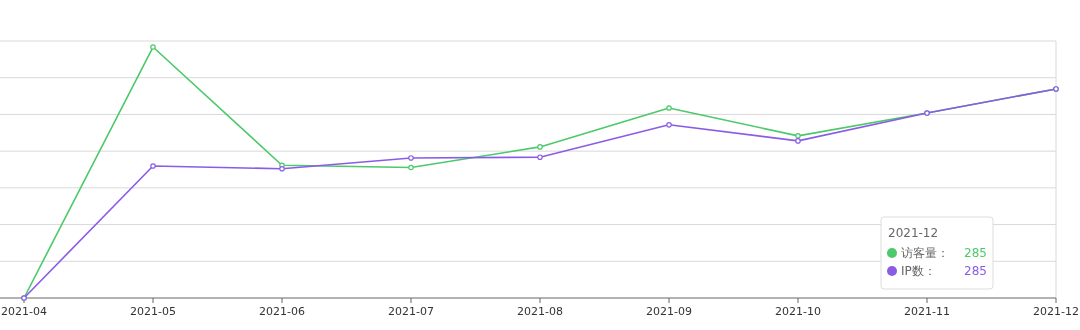 The height and width of the screenshot is (330, 1080). What do you see at coordinates (918, 271) in the screenshot?
I see `legend-label: IP数：` at bounding box center [918, 271].